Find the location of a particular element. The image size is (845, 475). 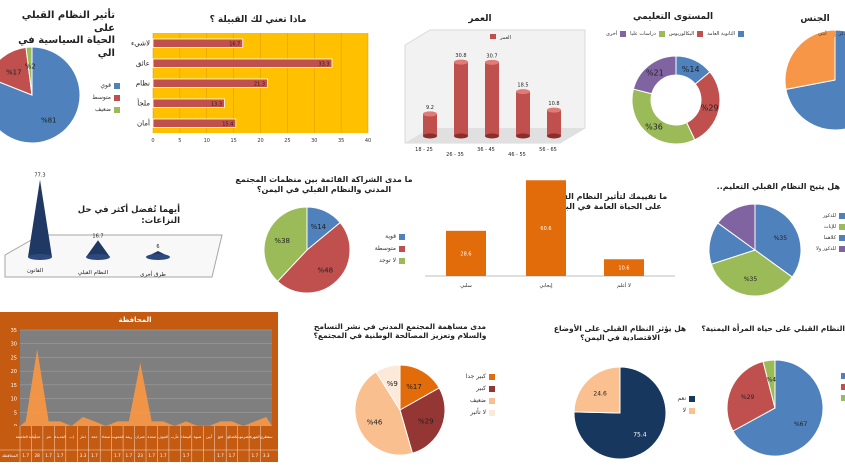

data-label: 6 is located at coordinates (157, 247).